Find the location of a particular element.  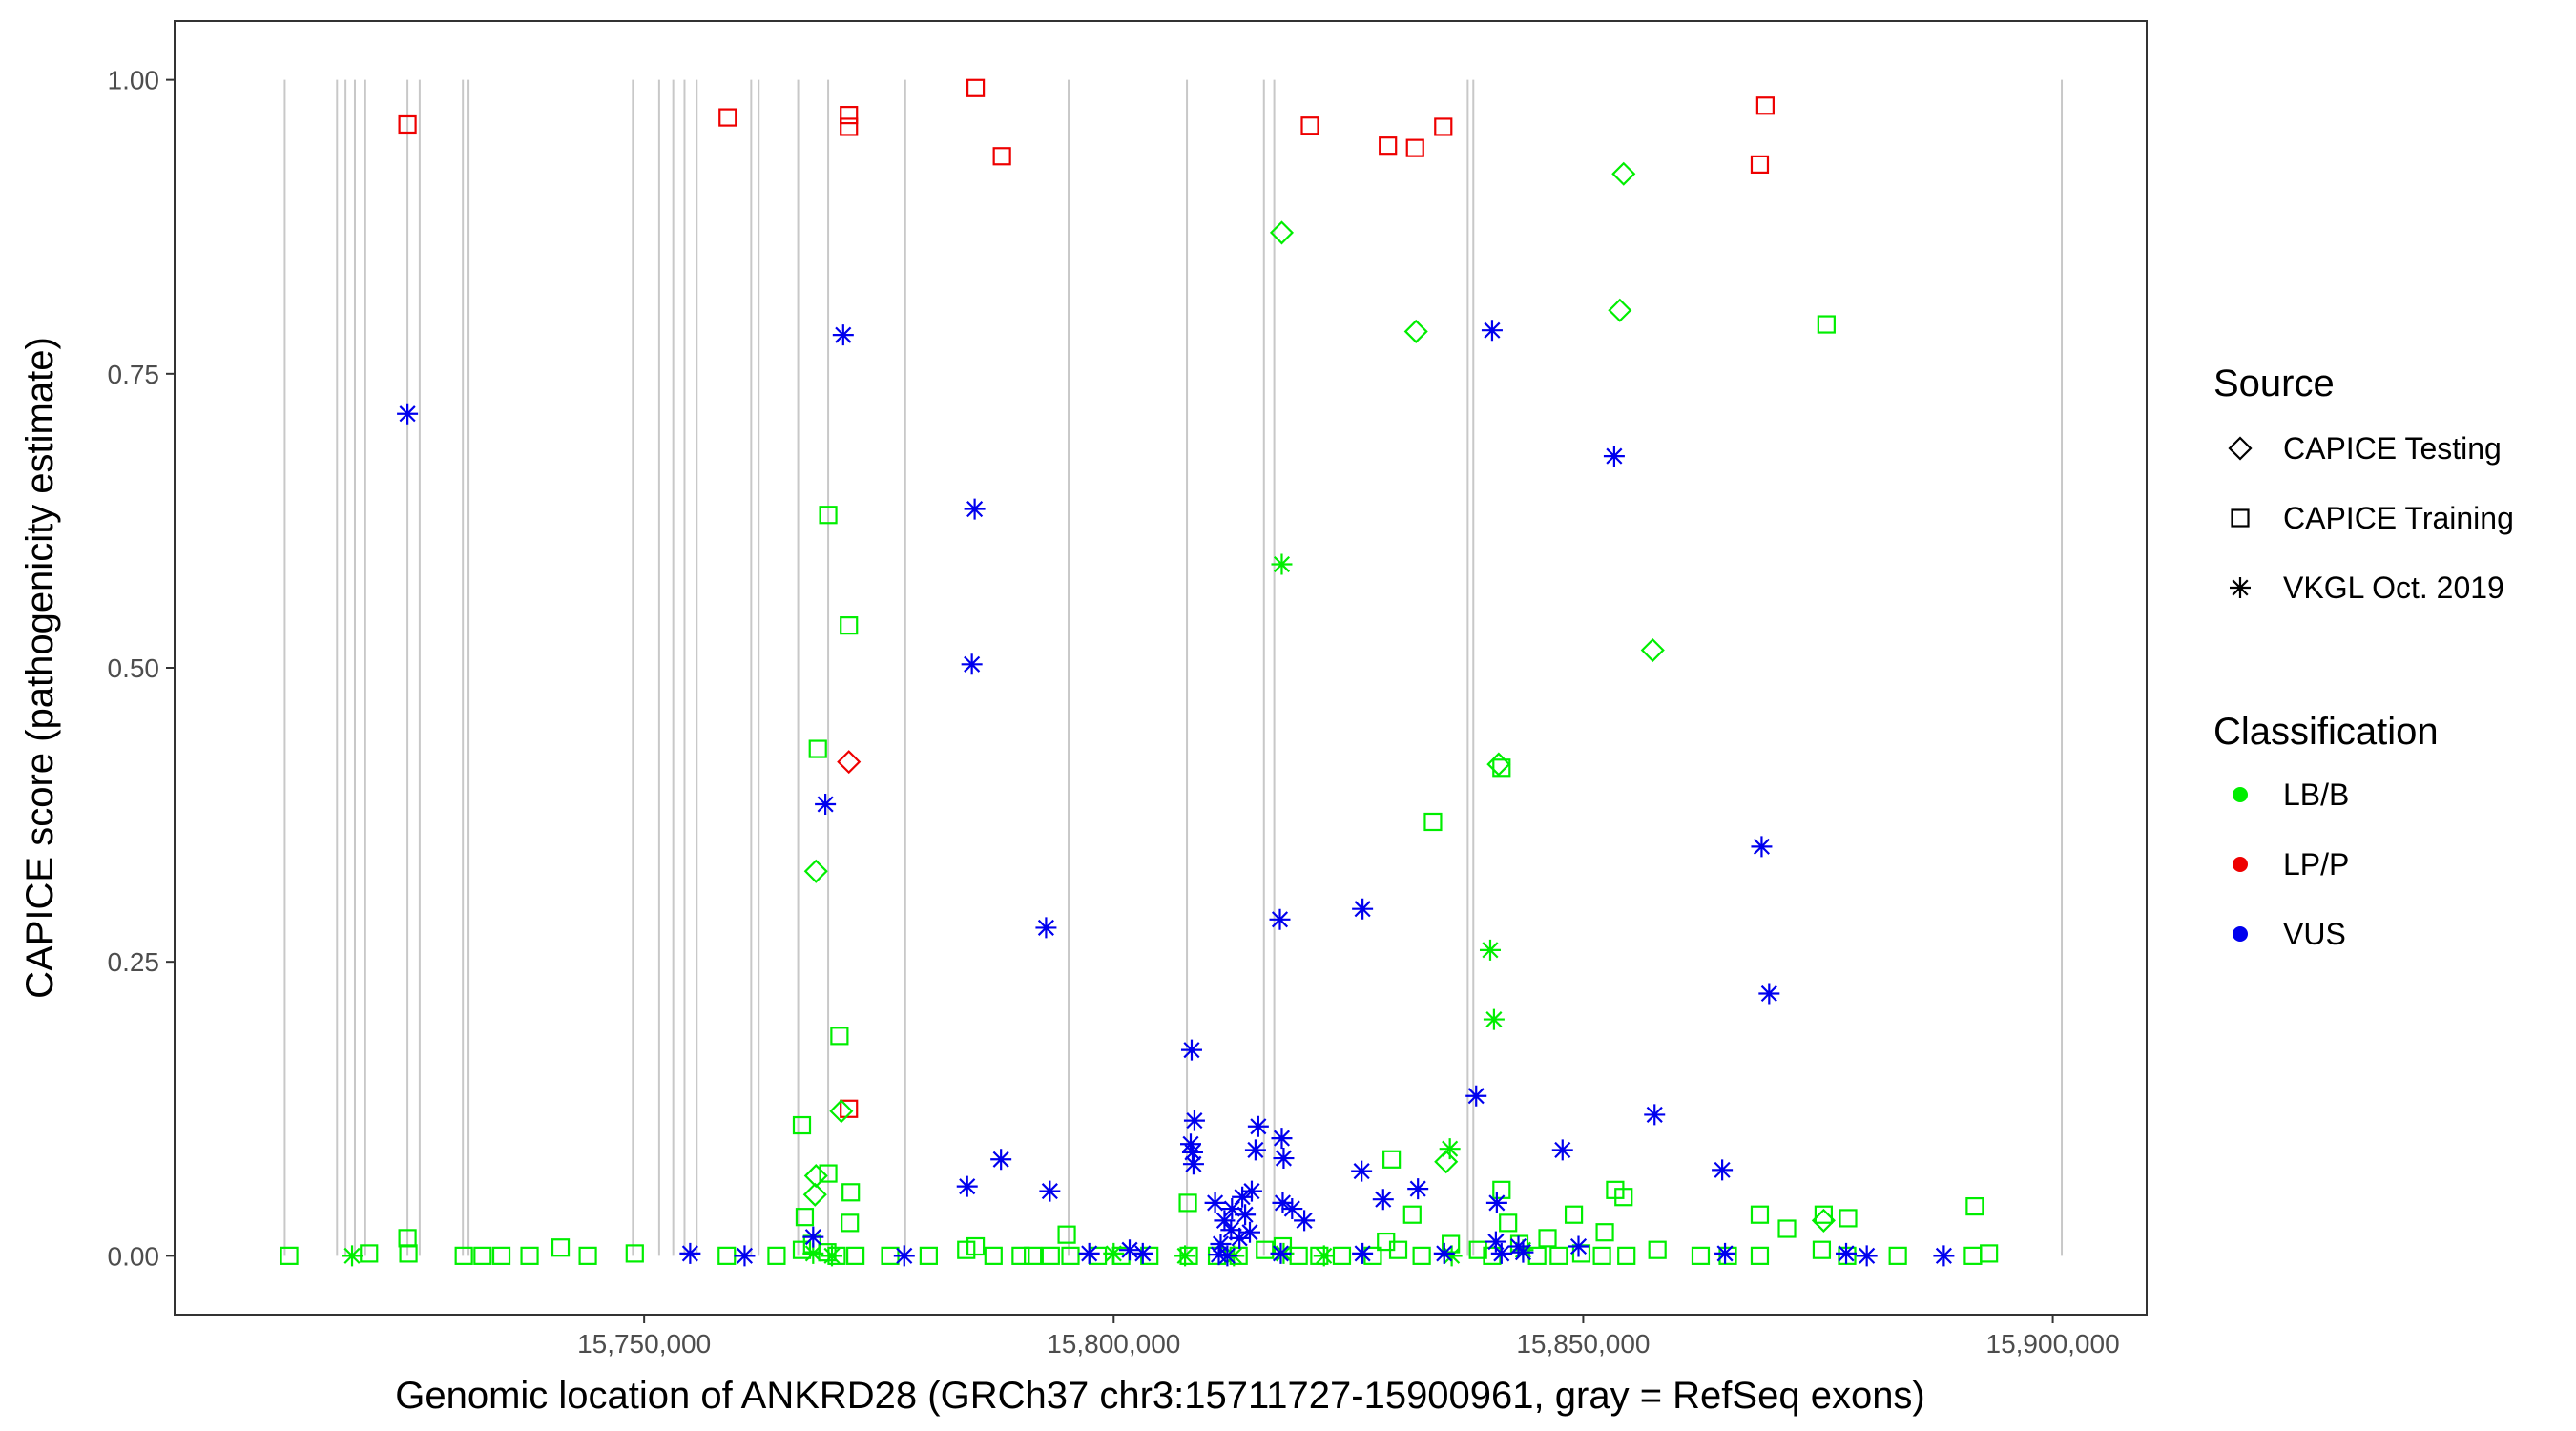

x-tick-label: 15,750,000 is located at coordinates (644, 1343).